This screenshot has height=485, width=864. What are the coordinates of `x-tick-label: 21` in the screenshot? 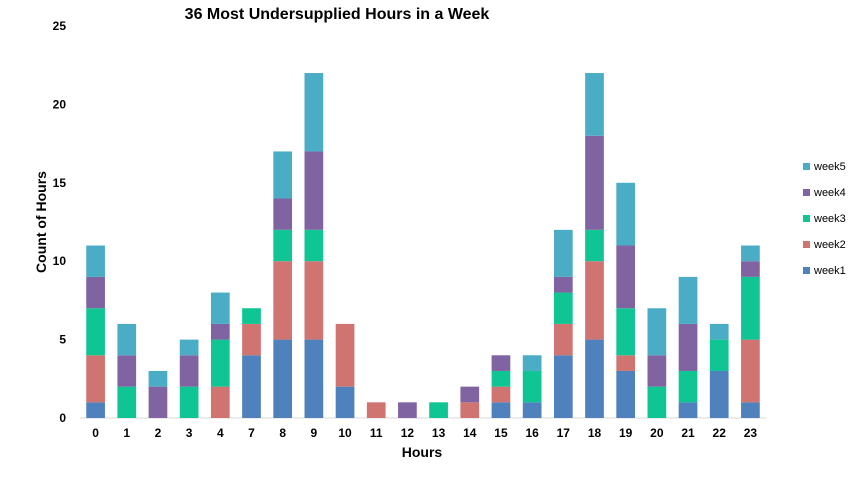 It's located at (688, 433).